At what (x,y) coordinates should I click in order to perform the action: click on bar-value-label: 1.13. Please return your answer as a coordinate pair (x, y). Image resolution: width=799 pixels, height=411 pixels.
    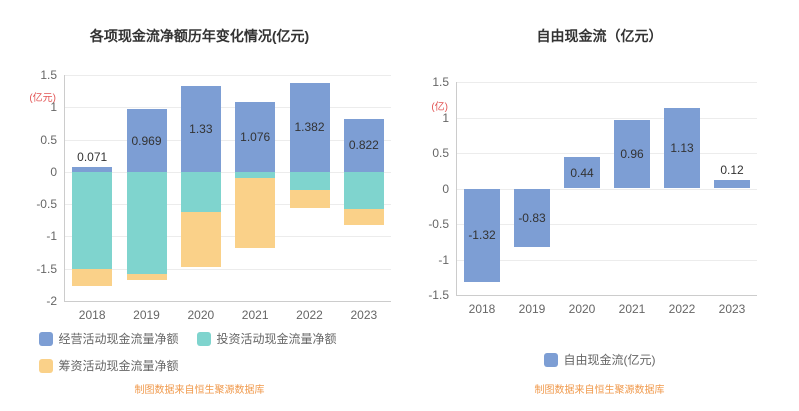
    Looking at the image, I should click on (682, 148).